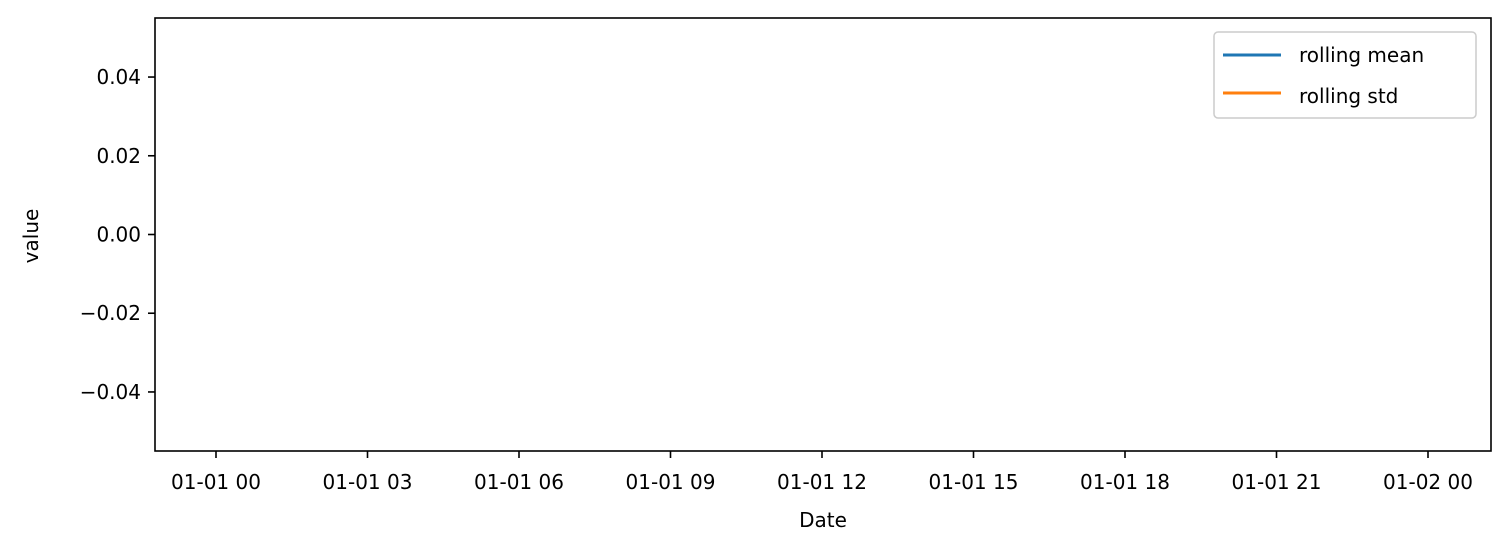  Describe the element at coordinates (110, 313) in the screenshot. I see `y-tick-label: −0.02` at that location.